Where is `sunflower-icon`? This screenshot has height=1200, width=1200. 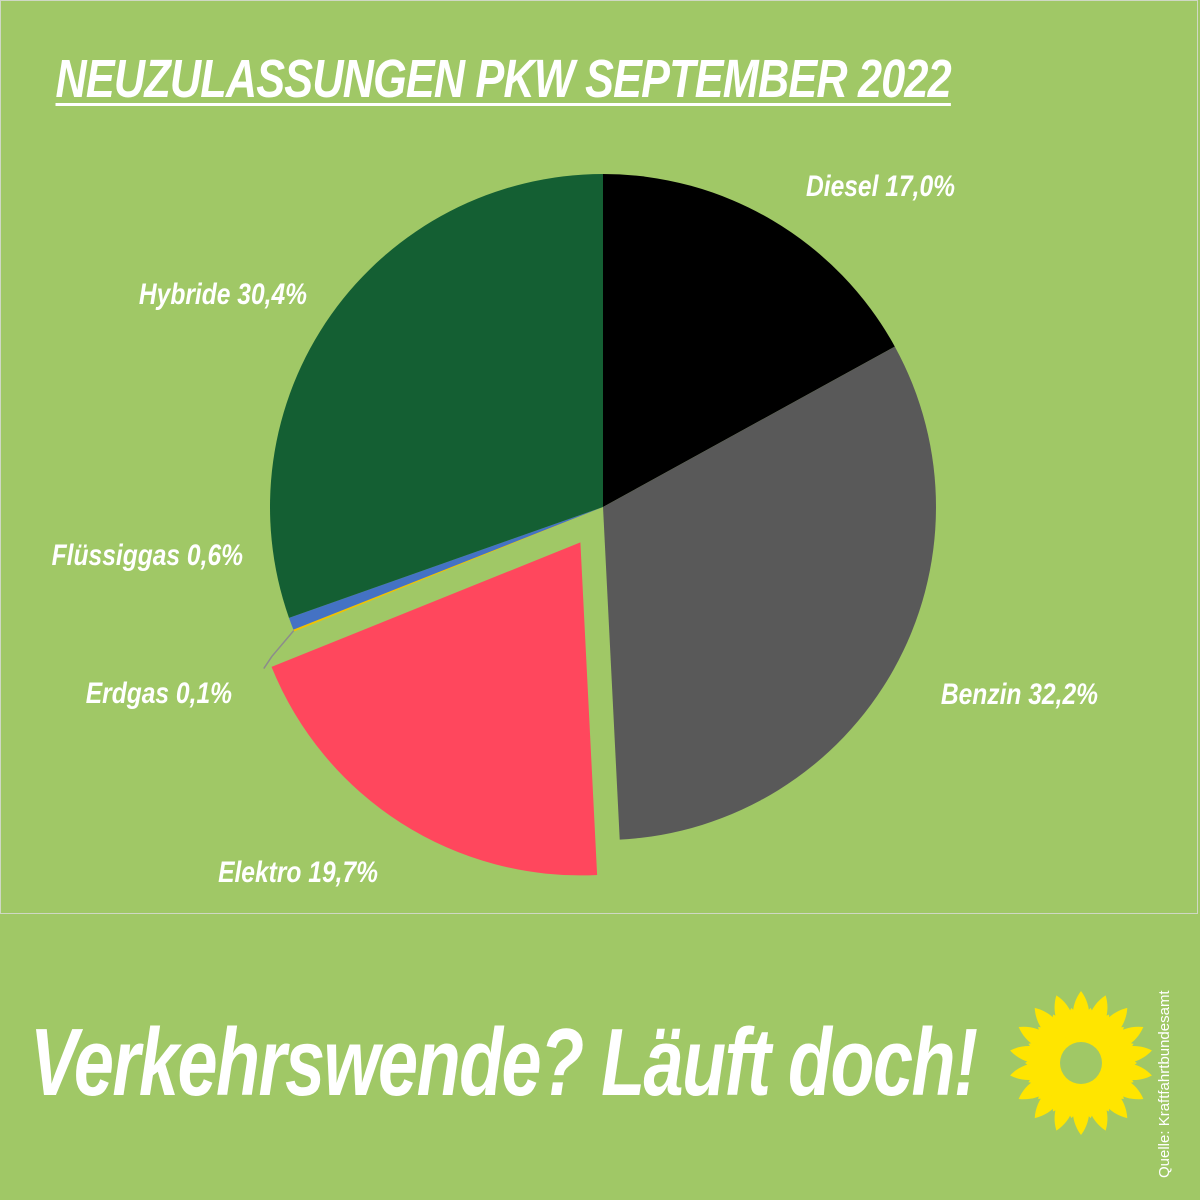 sunflower-icon is located at coordinates (1081, 1063).